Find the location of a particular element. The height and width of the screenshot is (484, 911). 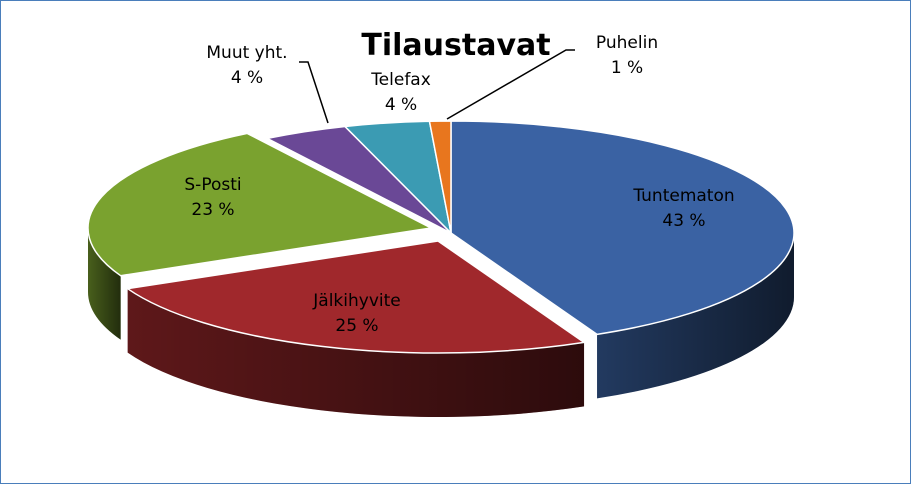

slice-label-puhelin: Puhelin is located at coordinates (627, 43).